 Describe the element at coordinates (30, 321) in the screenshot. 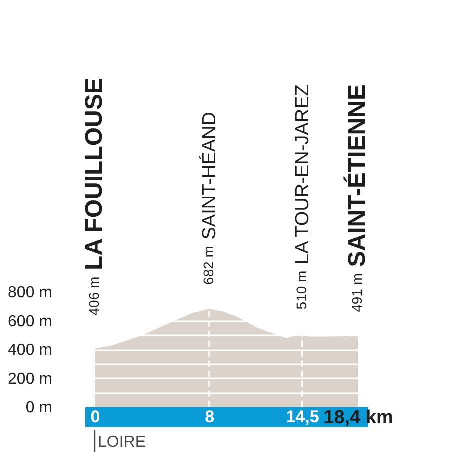

I see `y-tick-label: 600 m` at that location.